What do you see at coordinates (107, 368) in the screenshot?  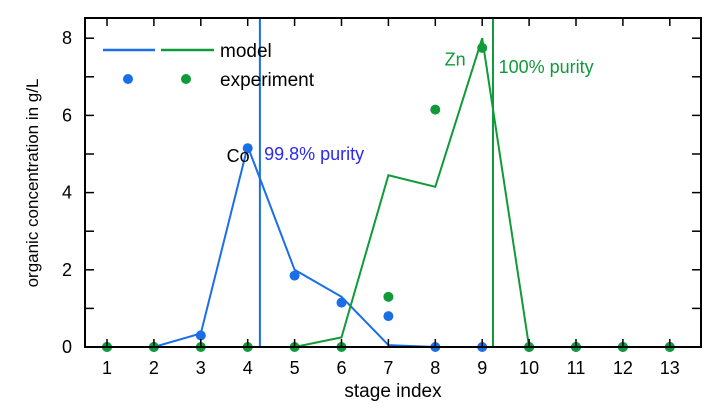 I see `x-tick-label: 1` at bounding box center [107, 368].